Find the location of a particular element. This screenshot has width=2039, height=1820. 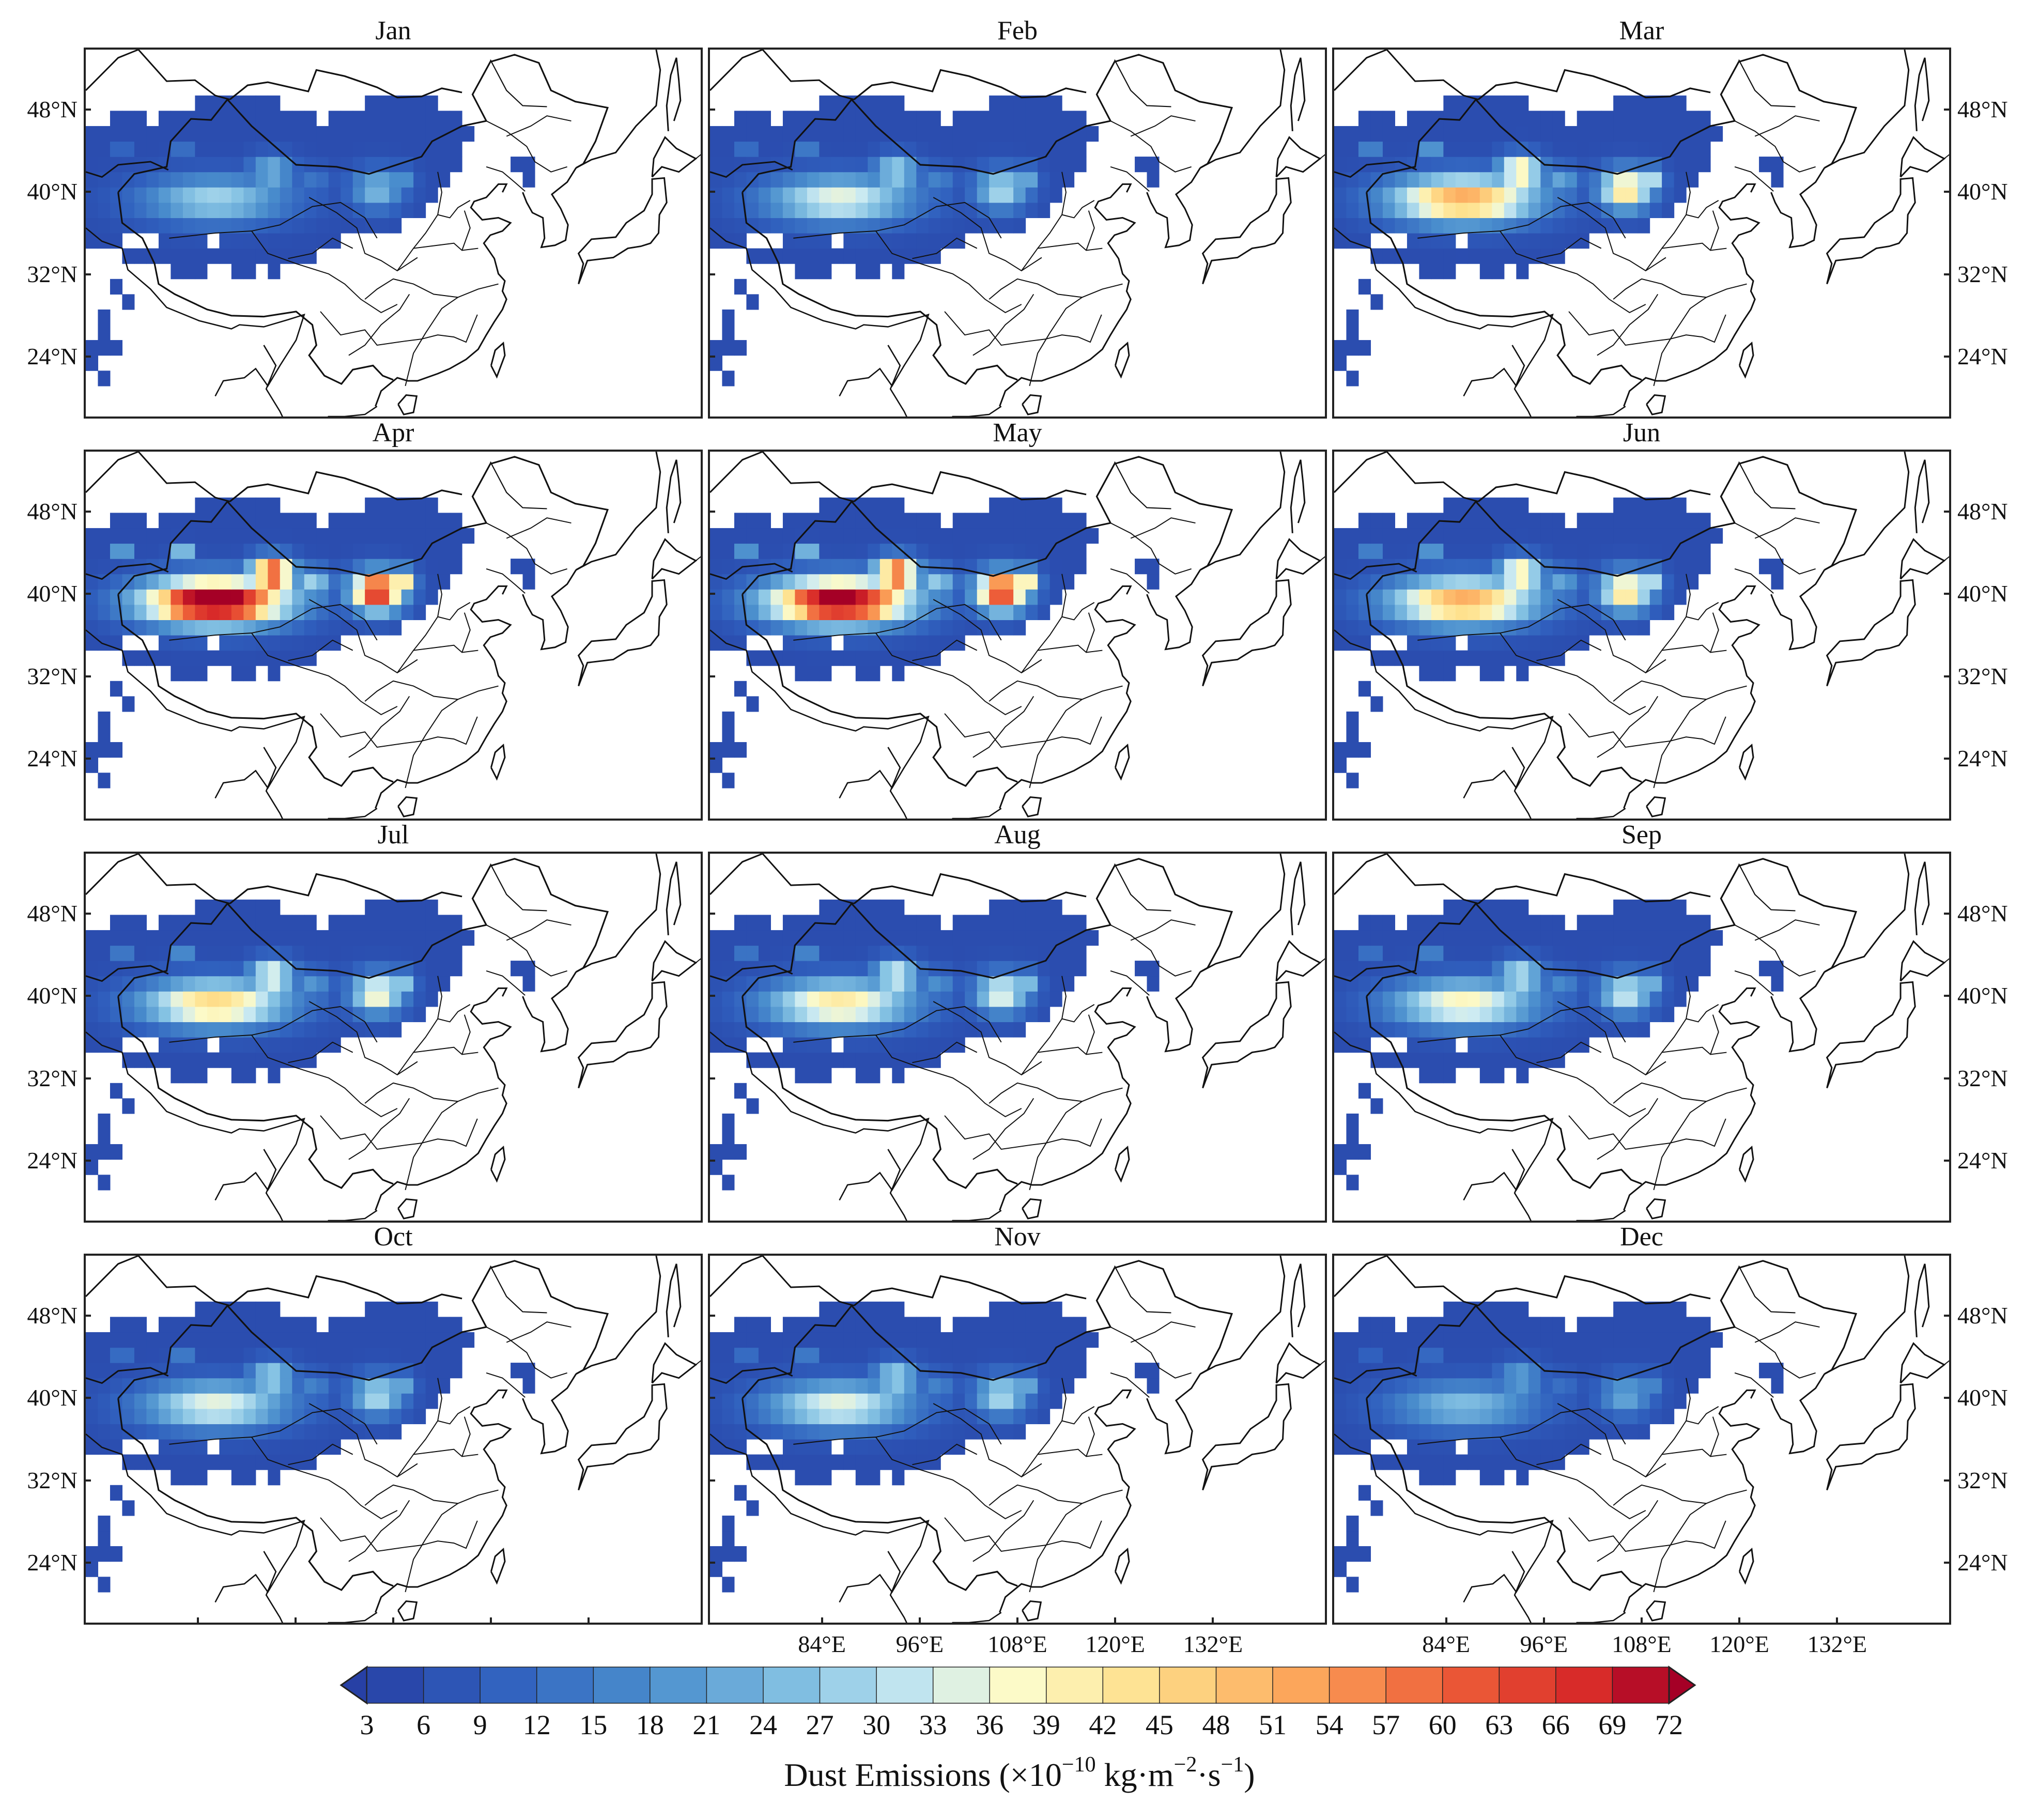

lat-label: 48°N is located at coordinates (52, 1315).